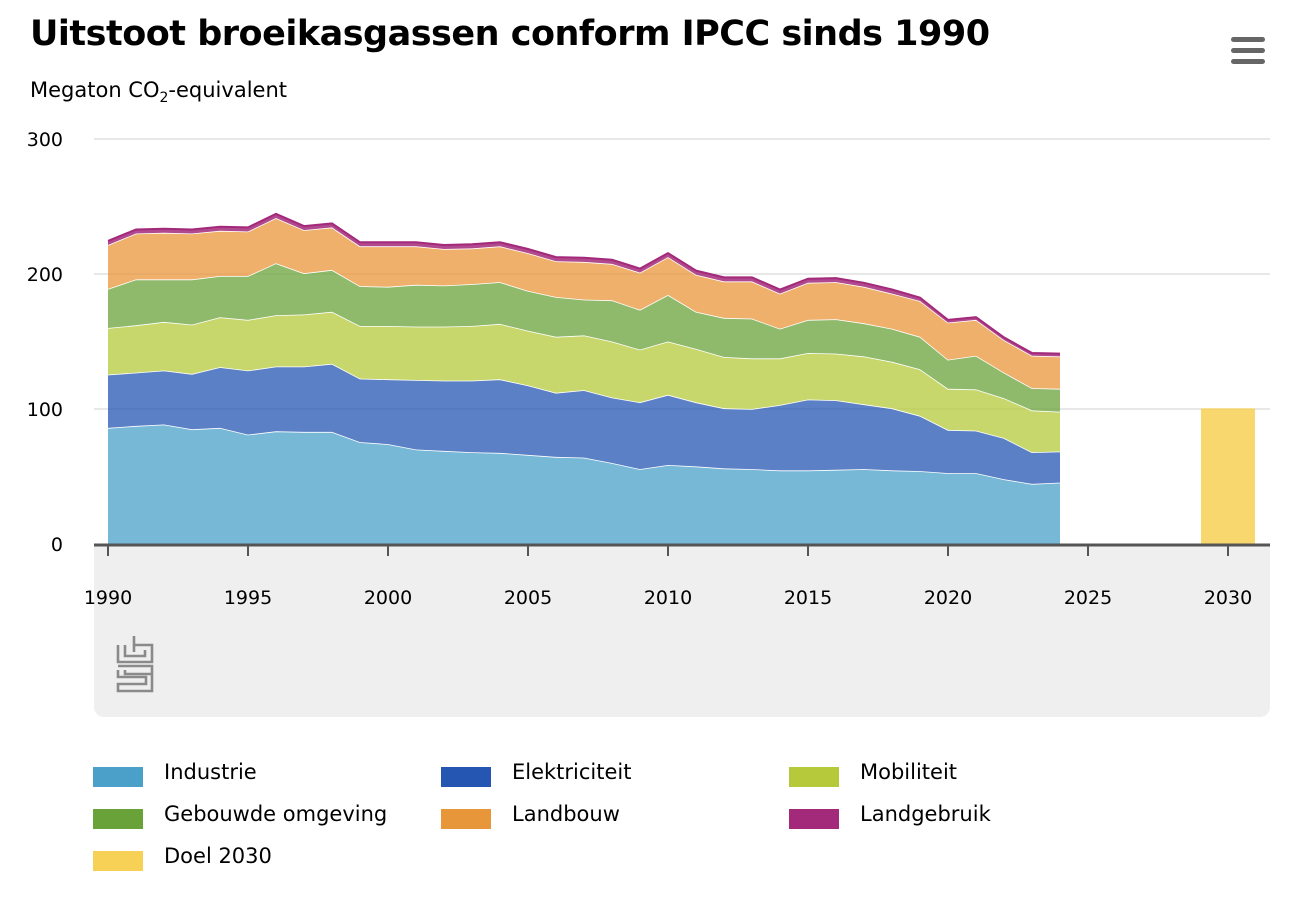 This screenshot has height=898, width=1300. What do you see at coordinates (528, 598) in the screenshot?
I see `x-tick-label: 2005` at bounding box center [528, 598].